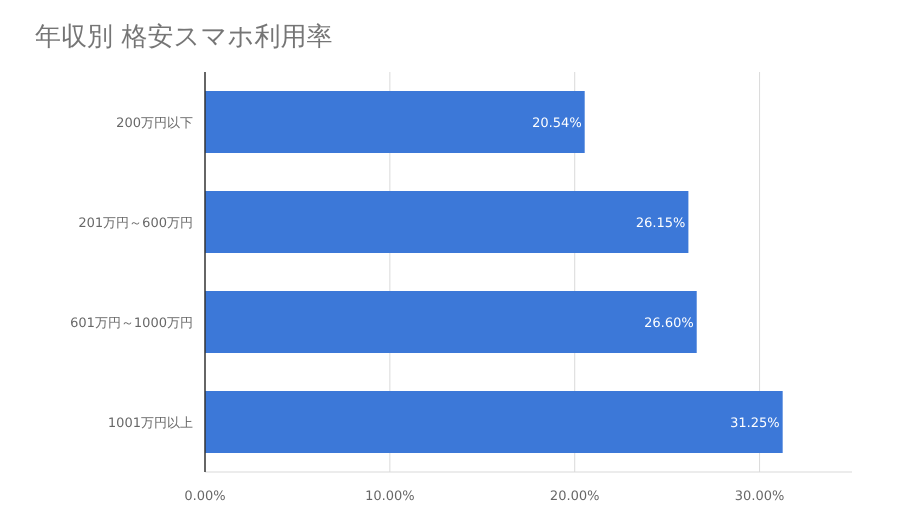 This screenshot has height=529, width=910. What do you see at coordinates (759, 496) in the screenshot?
I see `x-tick-label: 30.00%` at bounding box center [759, 496].